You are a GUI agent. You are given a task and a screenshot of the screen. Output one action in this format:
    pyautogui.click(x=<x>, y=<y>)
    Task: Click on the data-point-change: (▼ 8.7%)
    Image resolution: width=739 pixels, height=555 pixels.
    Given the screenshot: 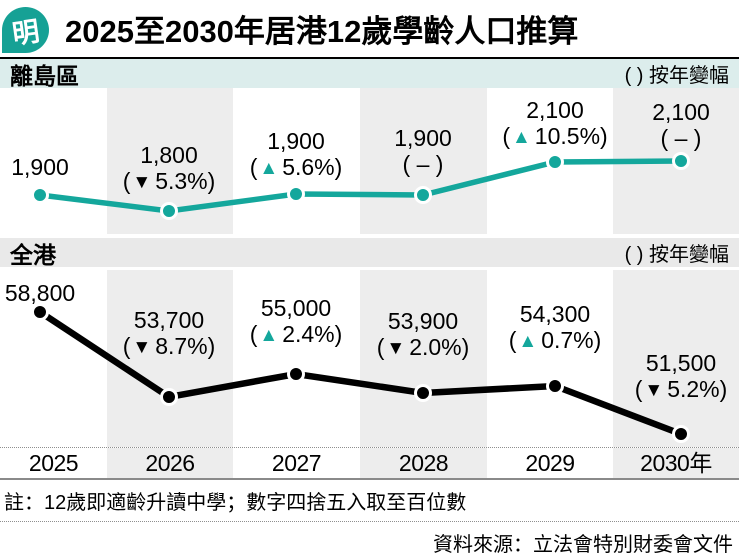 What is the action you would take?
    pyautogui.click(x=169, y=346)
    